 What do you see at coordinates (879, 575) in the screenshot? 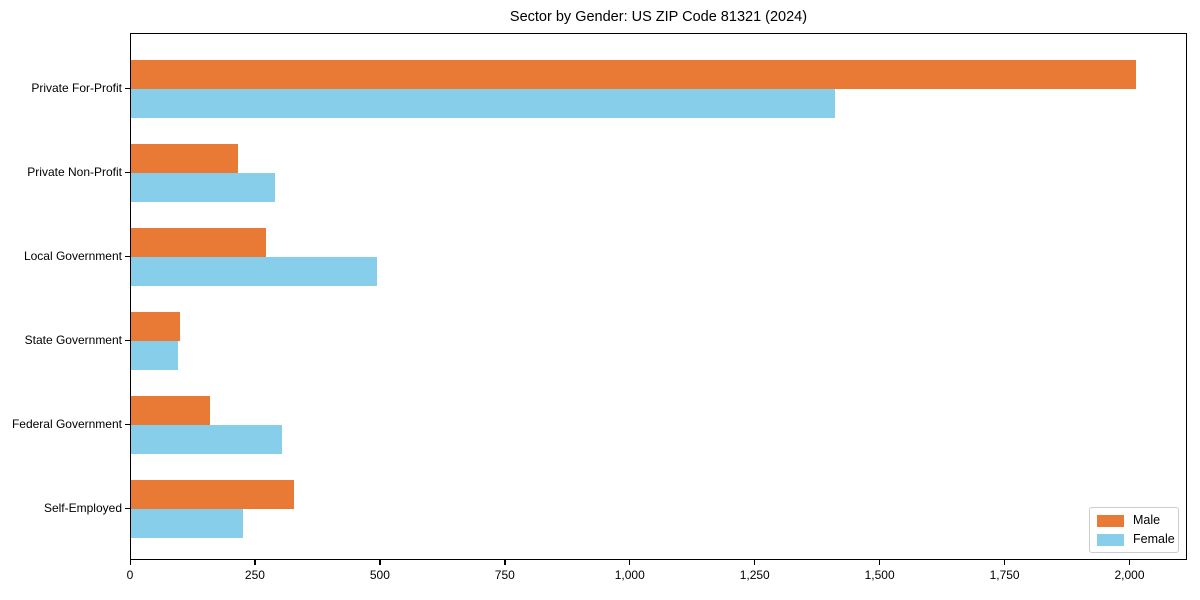
I see `x-tick-label-1500: 1,500` at bounding box center [879, 575].